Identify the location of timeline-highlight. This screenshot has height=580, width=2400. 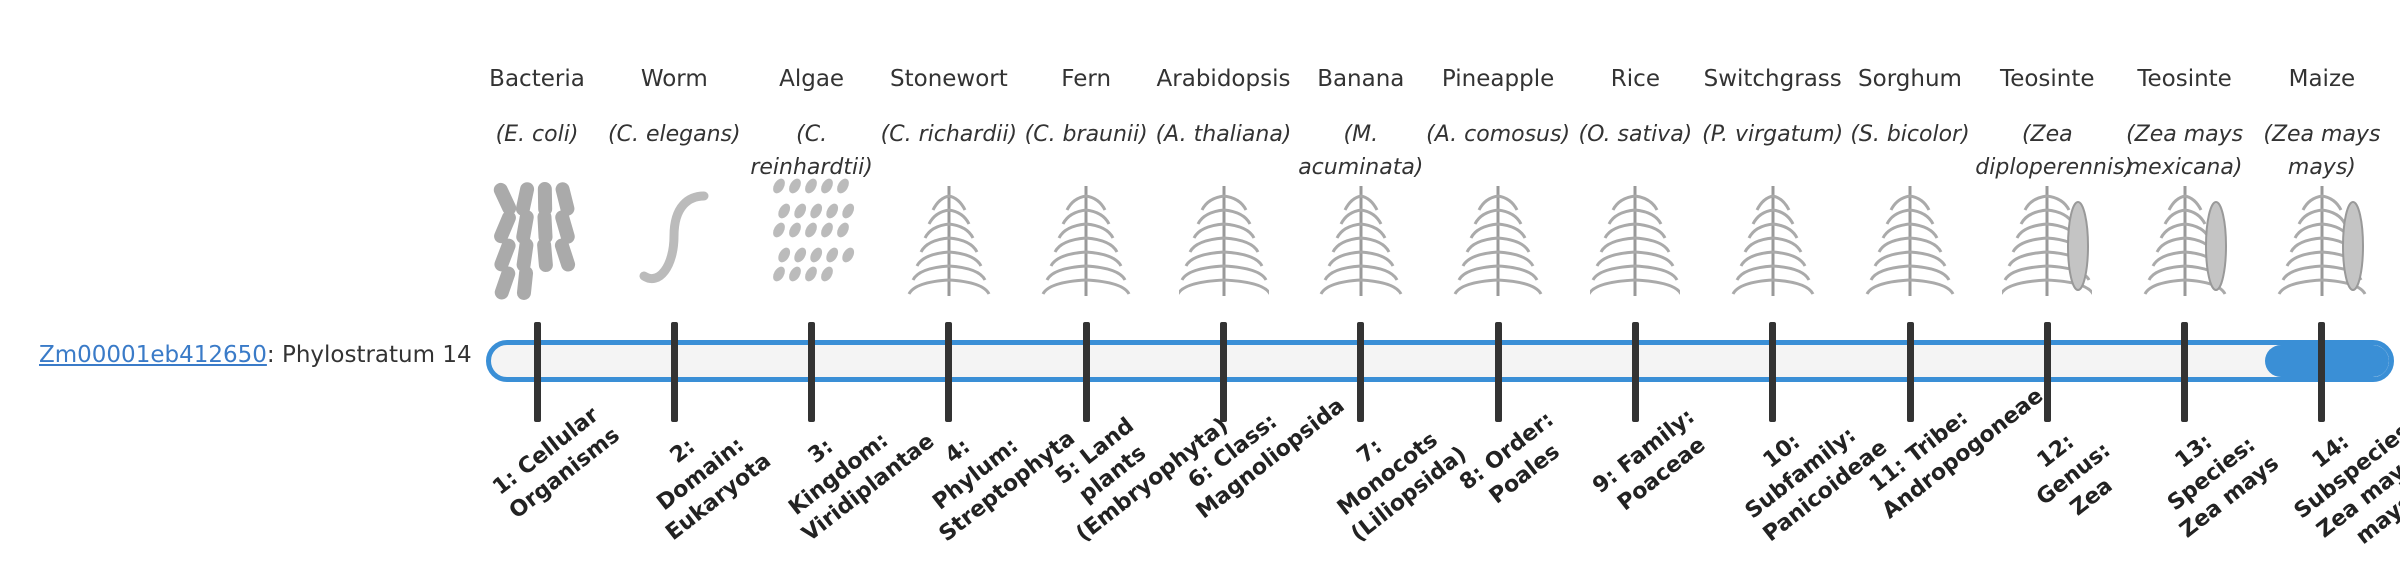
(2327, 361).